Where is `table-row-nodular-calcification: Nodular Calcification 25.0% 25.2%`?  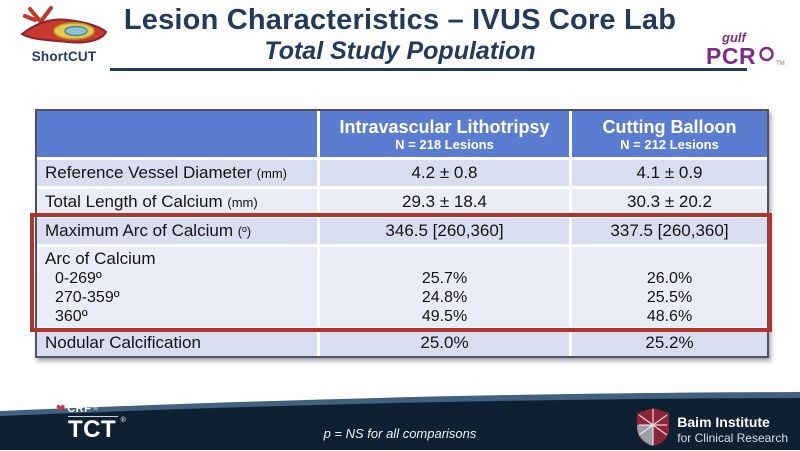
table-row-nodular-calcification: Nodular Calcification 25.0% 25.2% is located at coordinates (402, 341).